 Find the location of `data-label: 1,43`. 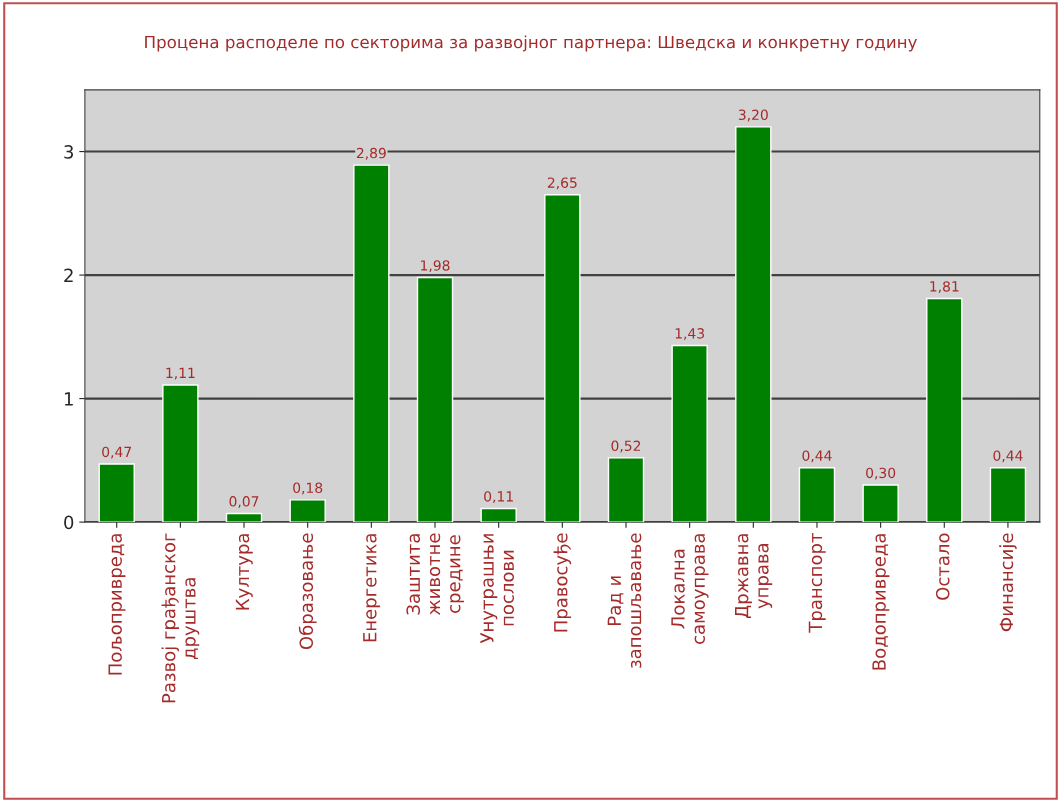

data-label: 1,43 is located at coordinates (689, 334).